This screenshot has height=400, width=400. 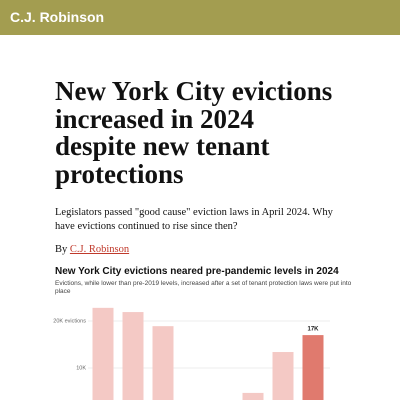 What do you see at coordinates (81, 368) in the screenshot?
I see `y-tick-label: 10K` at bounding box center [81, 368].